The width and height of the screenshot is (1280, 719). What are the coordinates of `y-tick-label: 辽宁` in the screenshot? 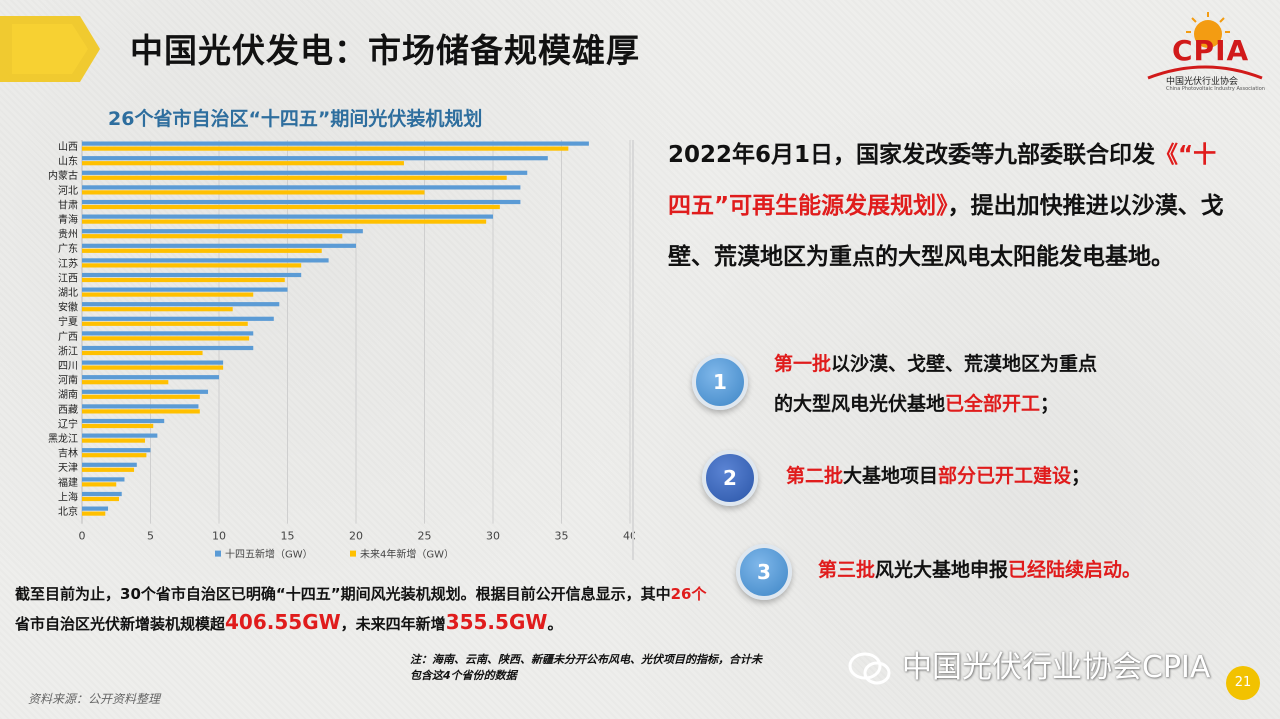 It's located at (68, 423).